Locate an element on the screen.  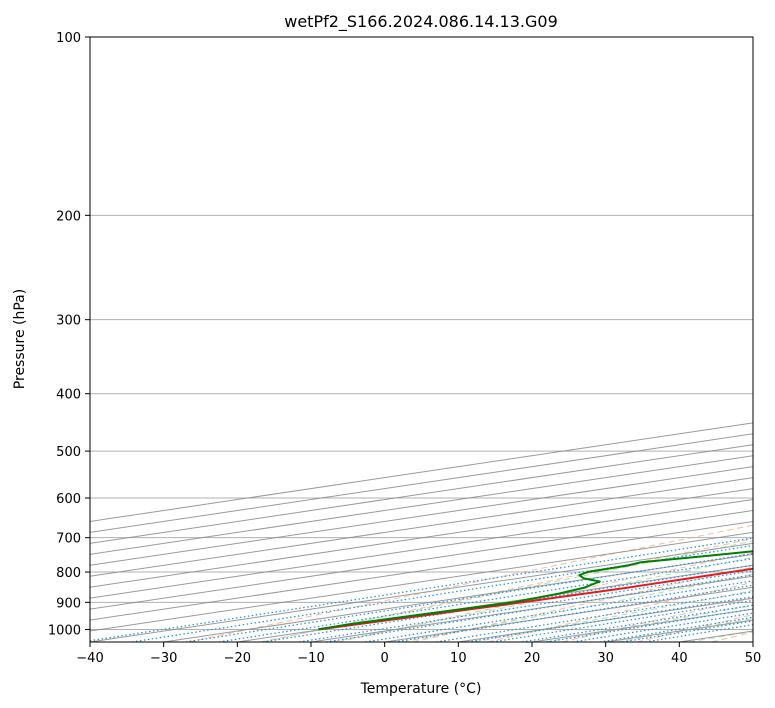
x-tick-label: −20 is located at coordinates (237, 658).